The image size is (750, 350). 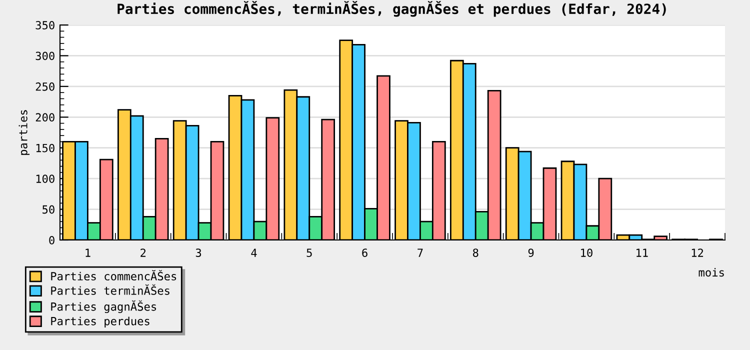 What do you see at coordinates (392, 9) in the screenshot?
I see `chart-title: Parties commencĂŠes, terminĂŠes, gagnĂŠes et perdues (Edfar, 2024)` at bounding box center [392, 9].